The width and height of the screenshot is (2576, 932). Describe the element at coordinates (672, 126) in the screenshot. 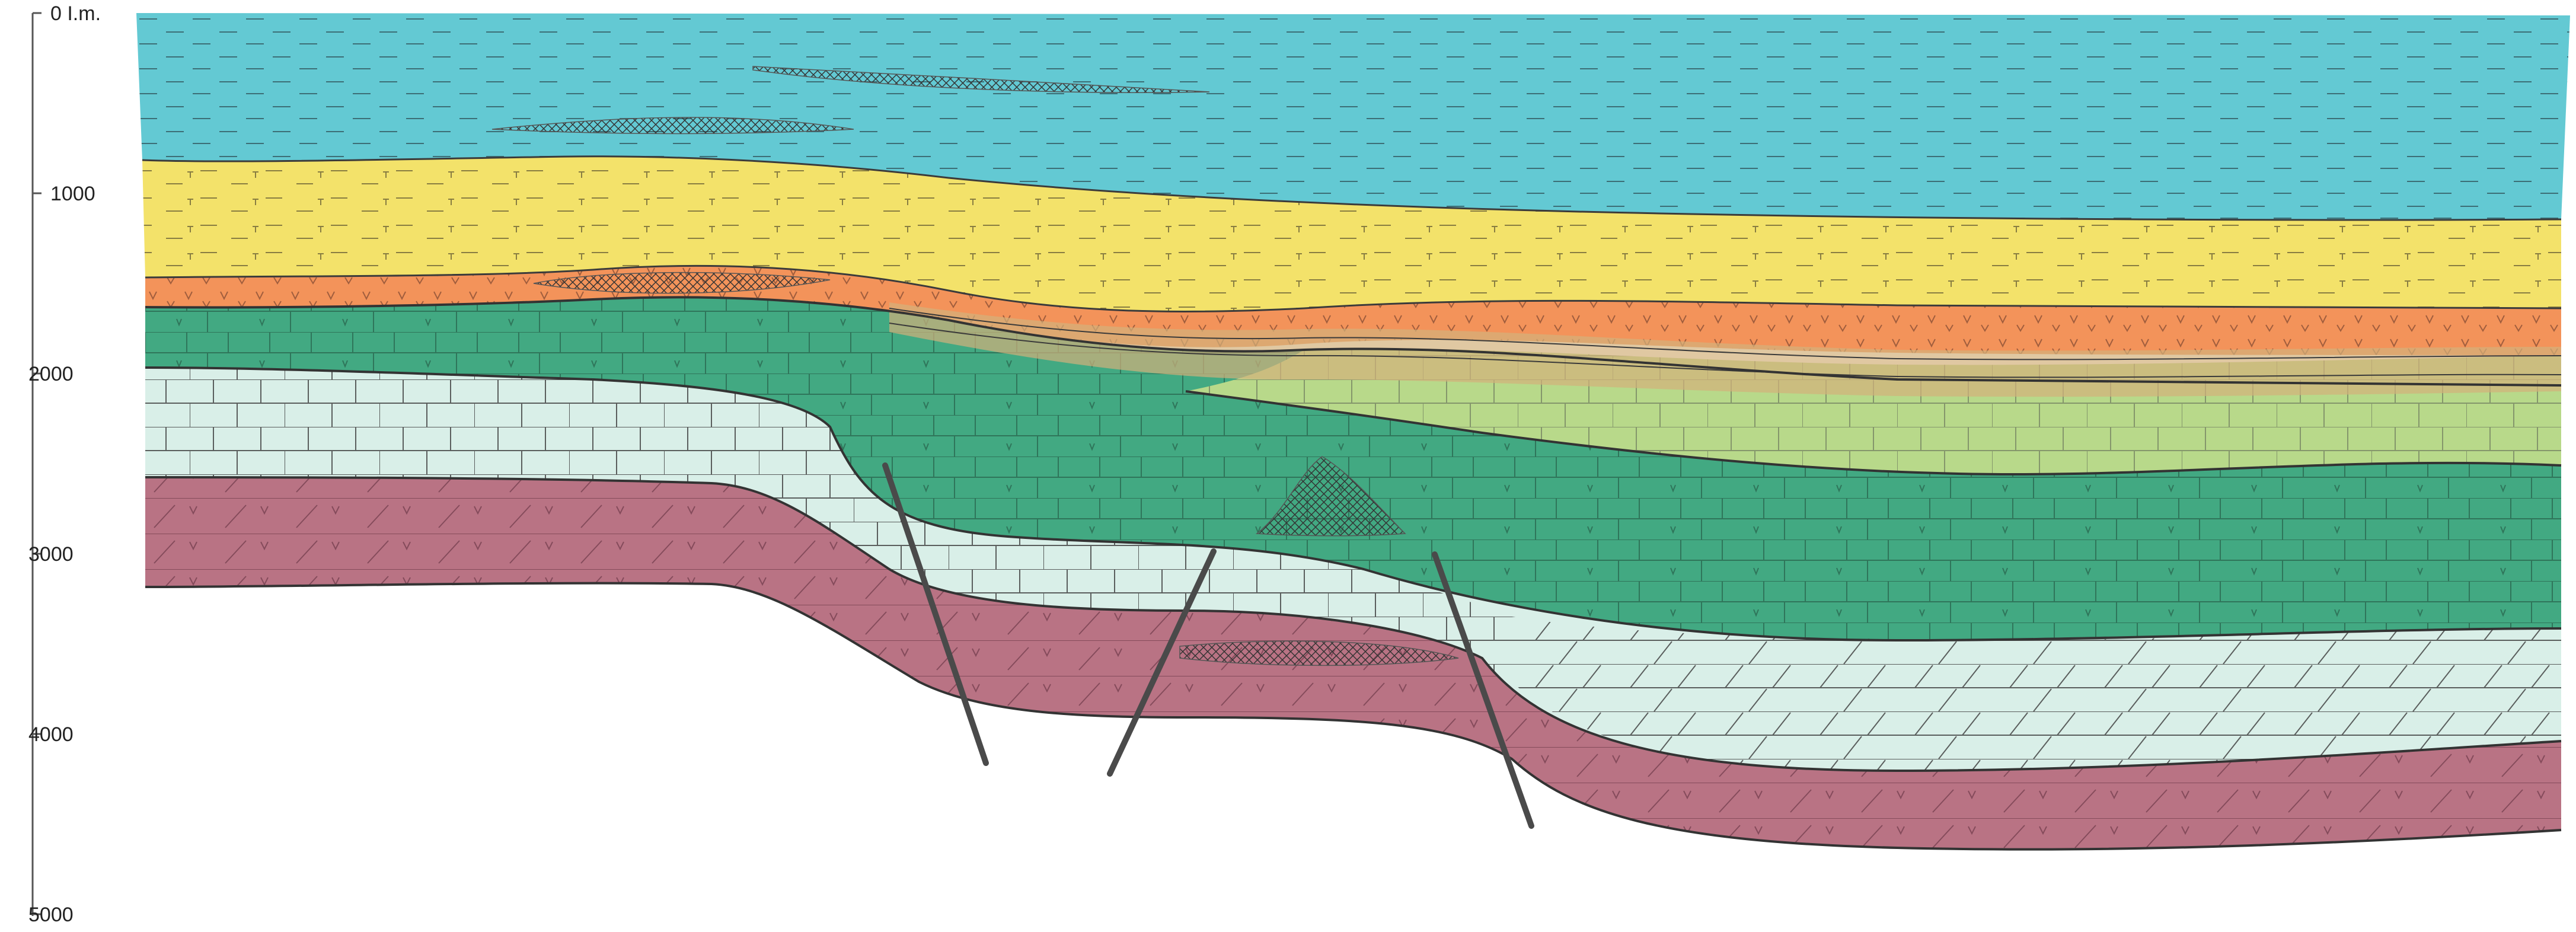

I see `sand-lens-lower` at that location.